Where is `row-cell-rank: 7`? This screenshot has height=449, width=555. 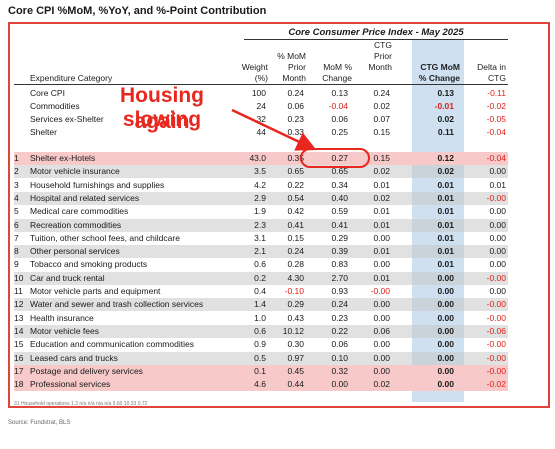 row-cell-rank: 7 is located at coordinates (16, 237).